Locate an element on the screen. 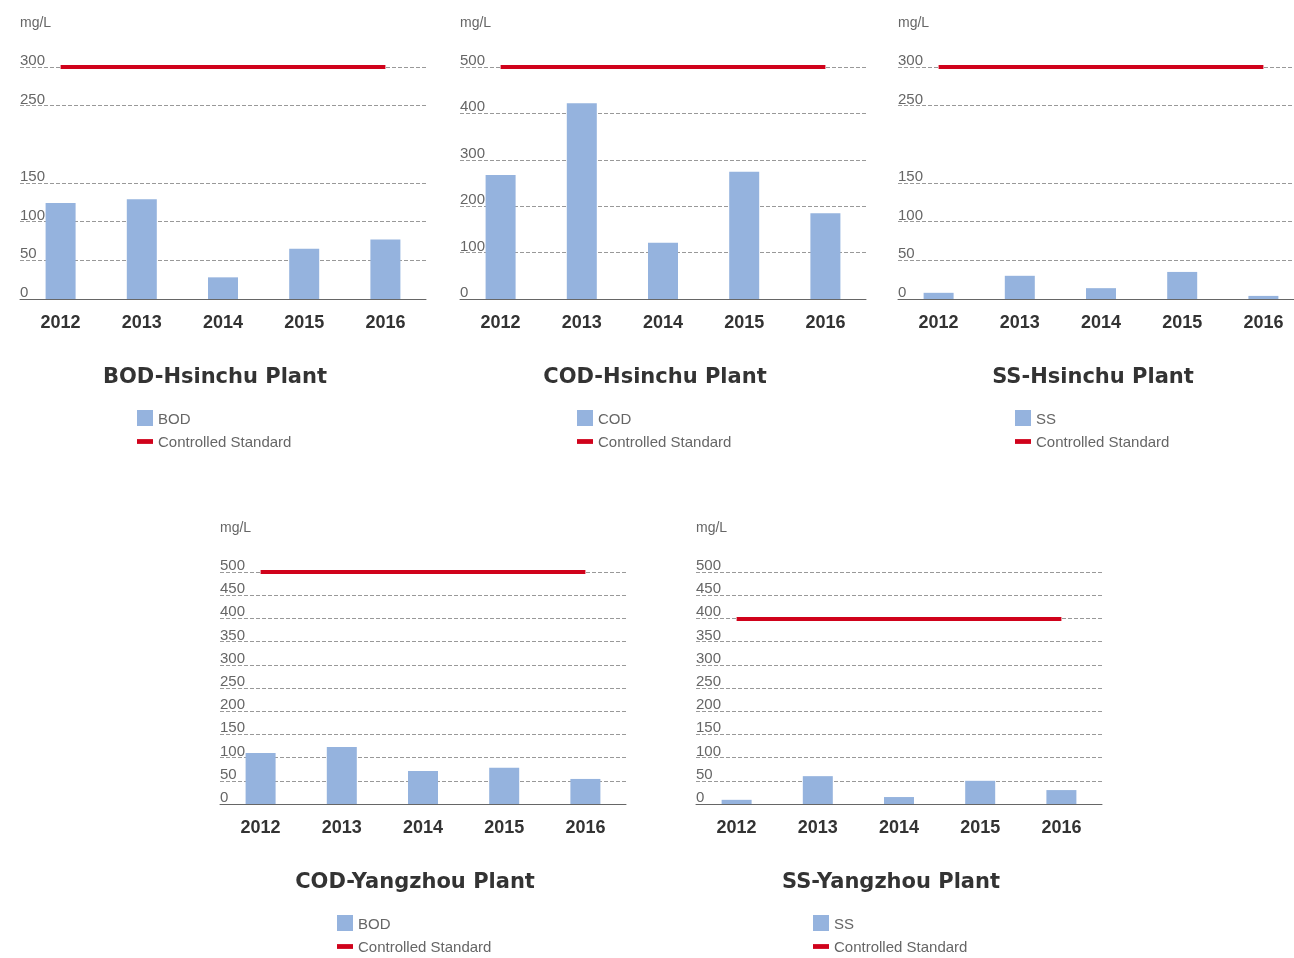  legend-label: COD is located at coordinates (615, 418).